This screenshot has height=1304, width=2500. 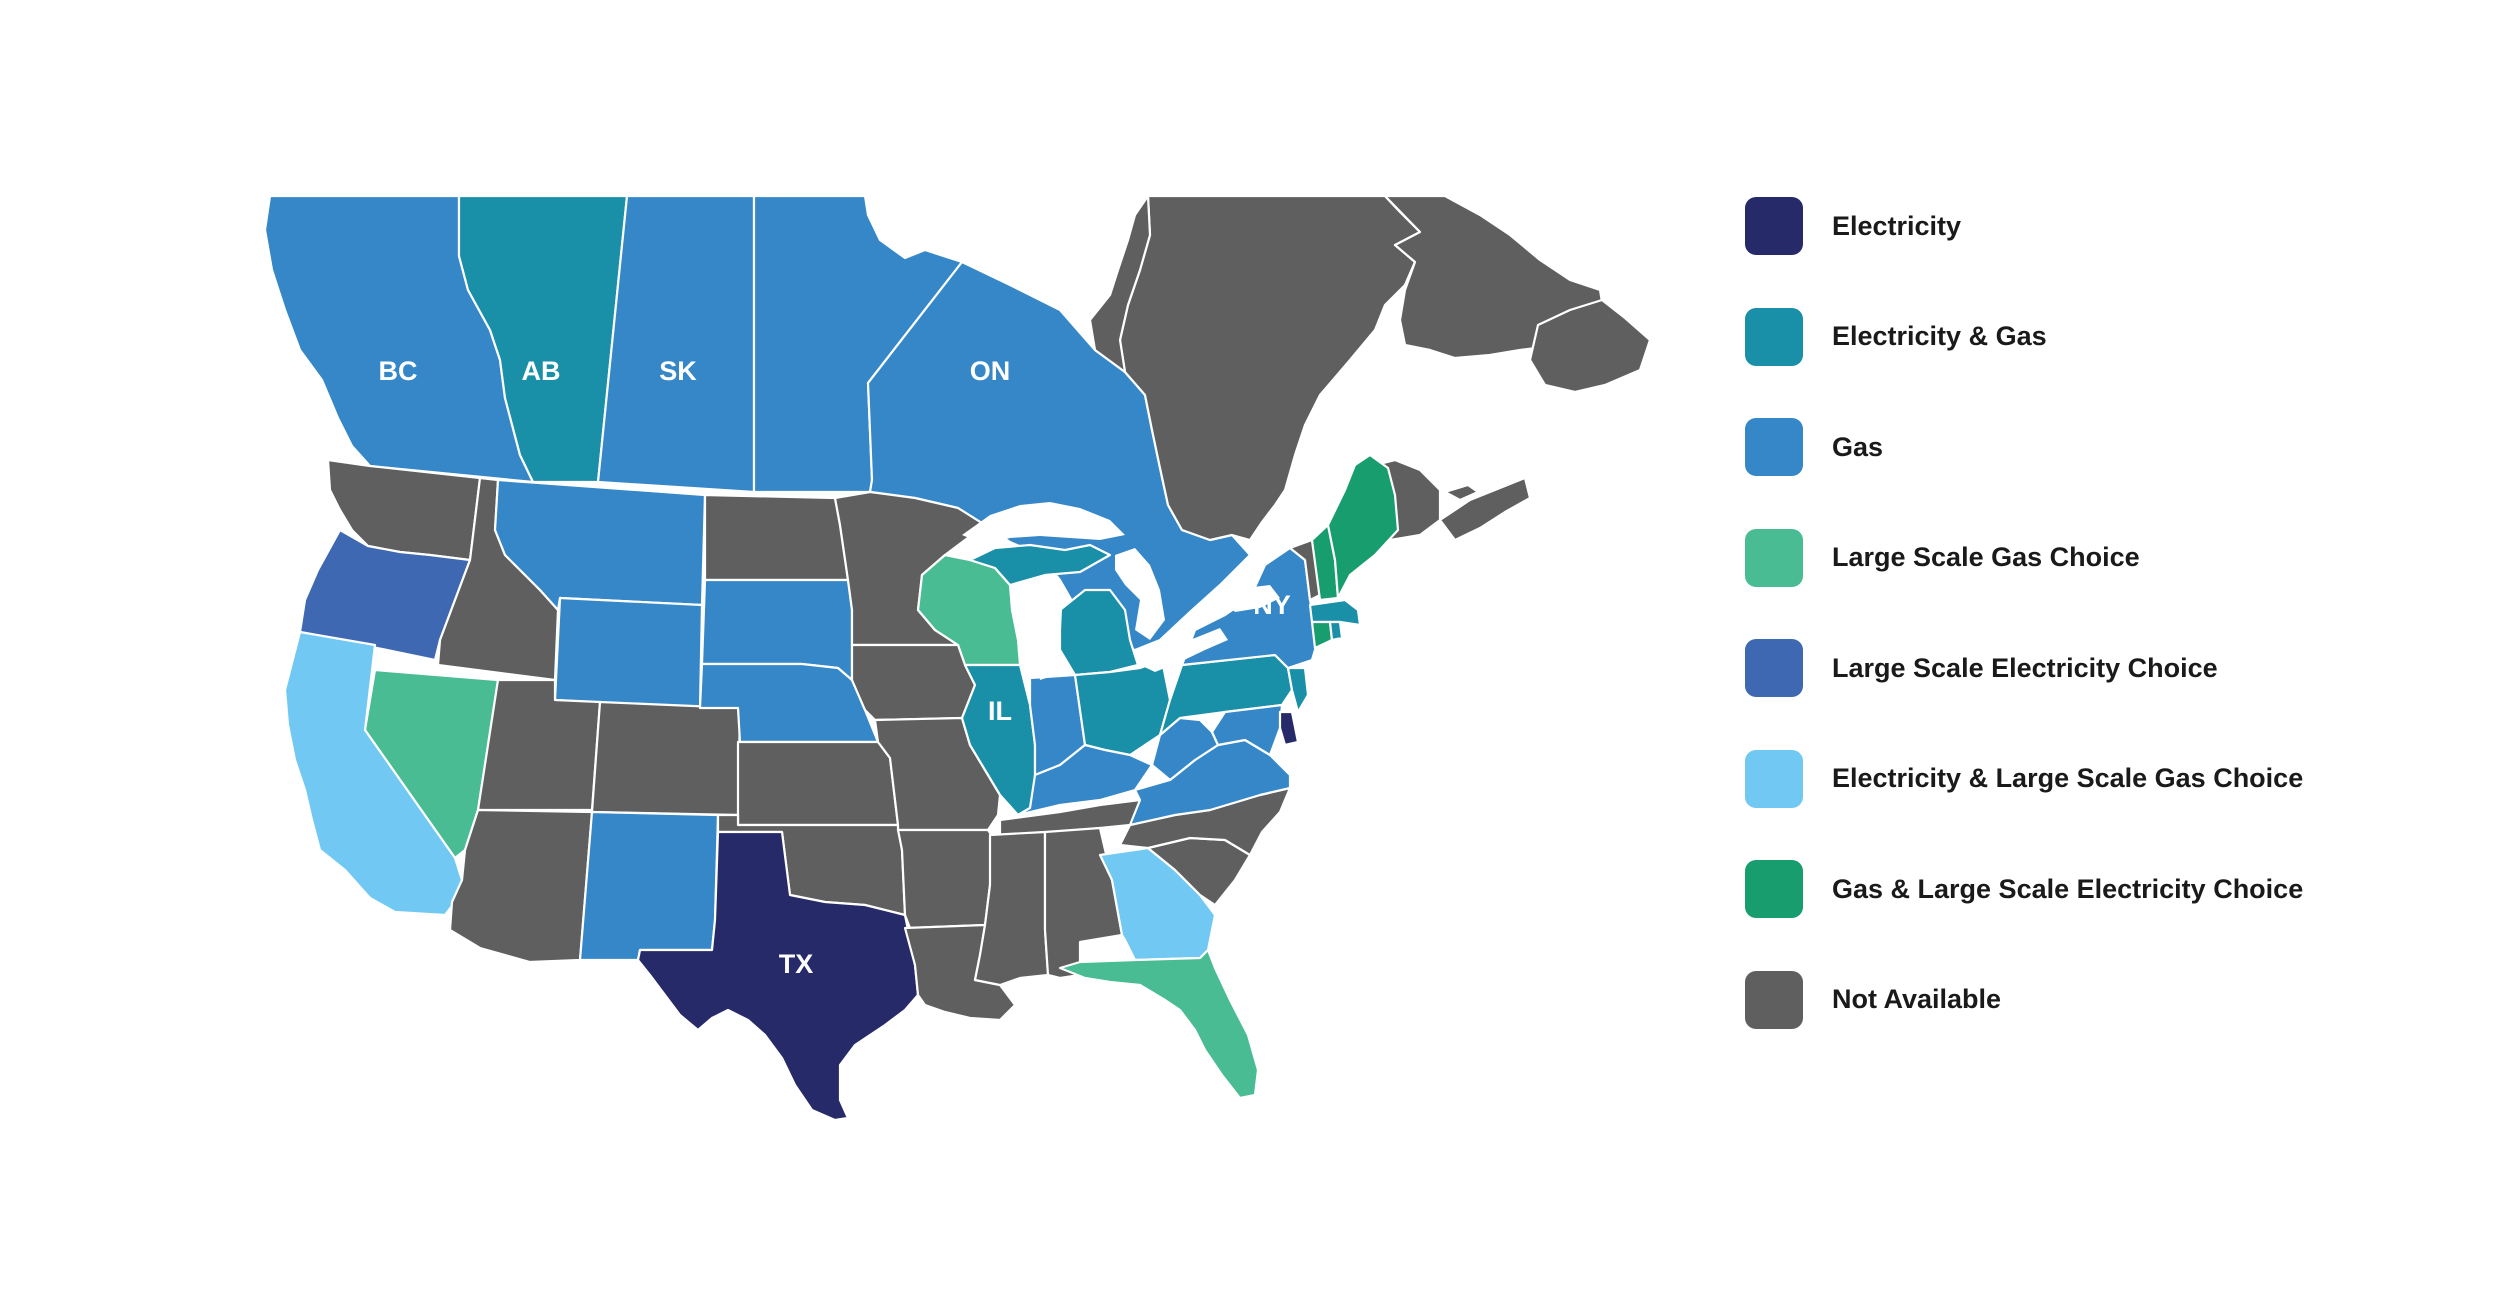 I want to click on map-label-on: ON, so click(x=990, y=371).